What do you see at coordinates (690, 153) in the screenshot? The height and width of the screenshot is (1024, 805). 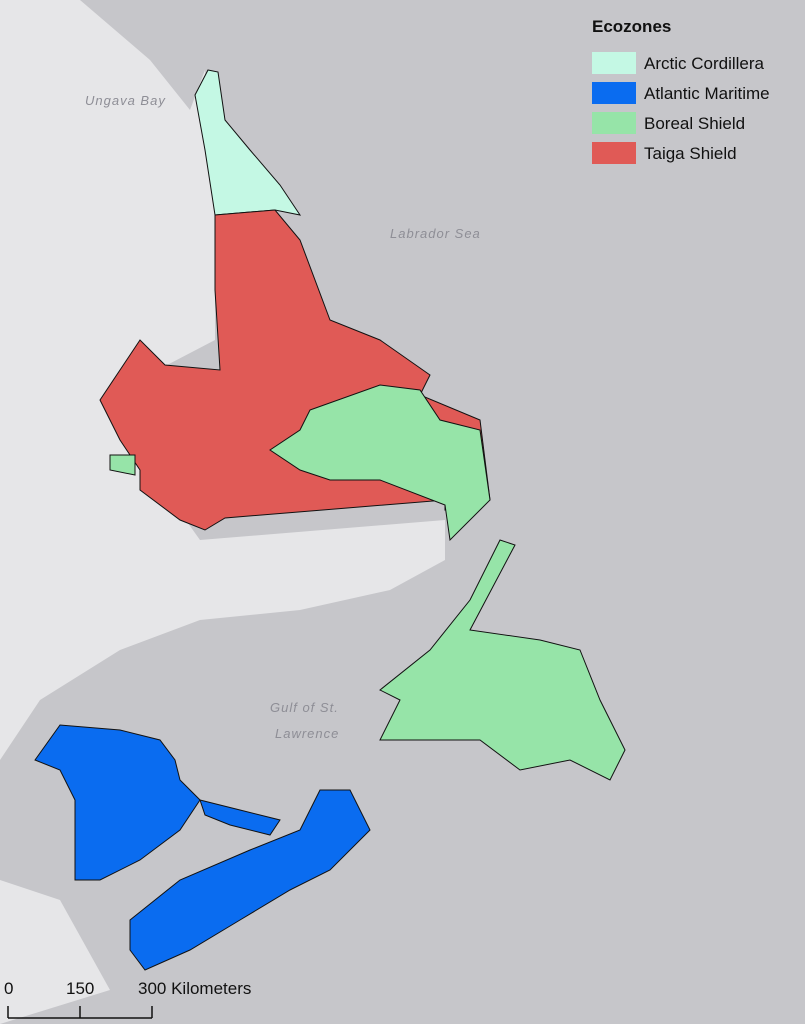 I see `legend-label: Taiga Shield` at bounding box center [690, 153].